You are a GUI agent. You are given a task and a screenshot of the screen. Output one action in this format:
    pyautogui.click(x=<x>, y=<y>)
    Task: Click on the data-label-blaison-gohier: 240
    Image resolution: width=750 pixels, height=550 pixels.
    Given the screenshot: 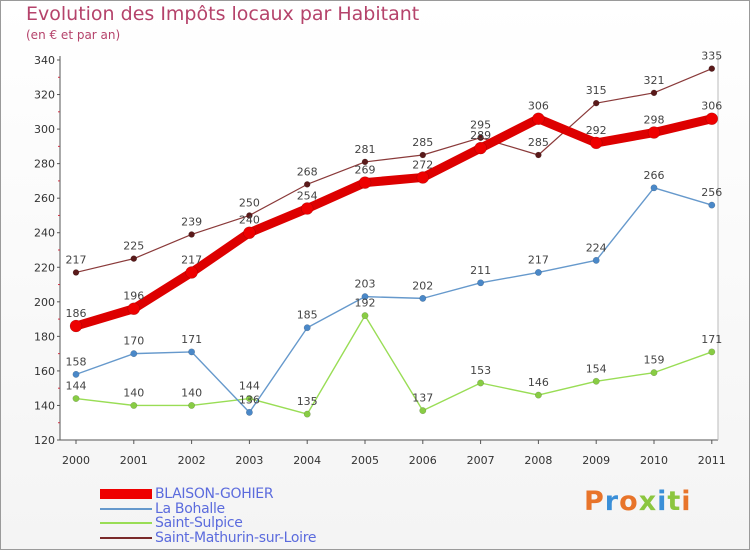 What is the action you would take?
    pyautogui.click(x=249, y=220)
    